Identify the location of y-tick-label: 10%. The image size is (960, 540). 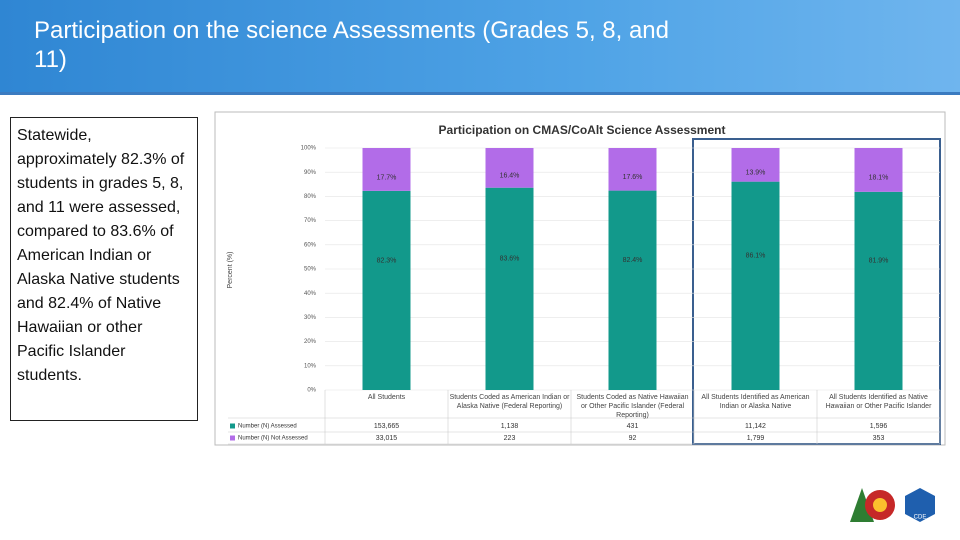
(310, 366).